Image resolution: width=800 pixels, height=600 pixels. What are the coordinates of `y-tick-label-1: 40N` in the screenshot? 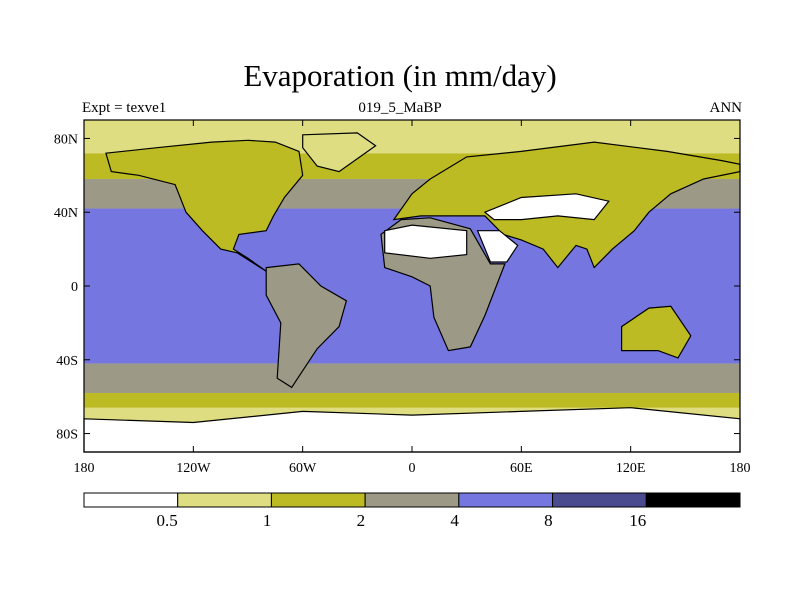 It's located at (66, 213).